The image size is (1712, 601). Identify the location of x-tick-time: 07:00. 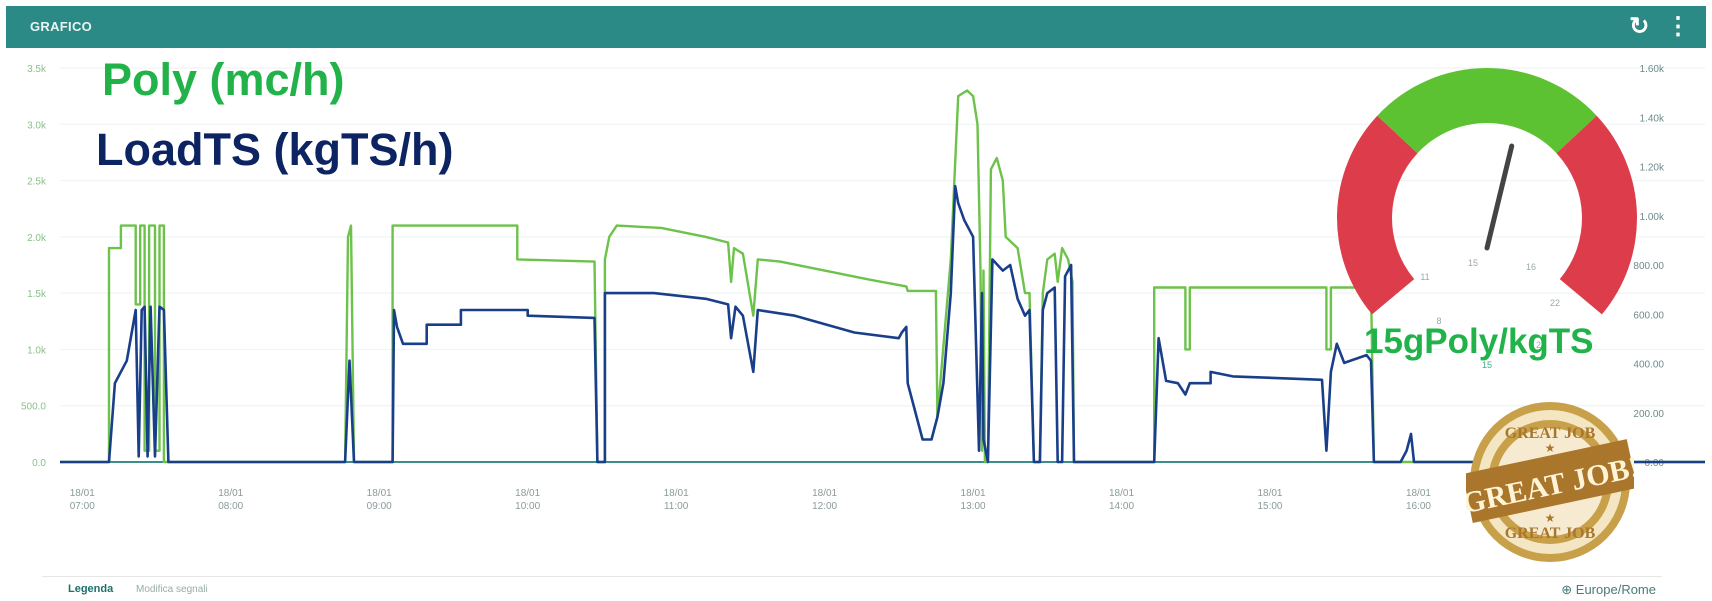
(82, 506).